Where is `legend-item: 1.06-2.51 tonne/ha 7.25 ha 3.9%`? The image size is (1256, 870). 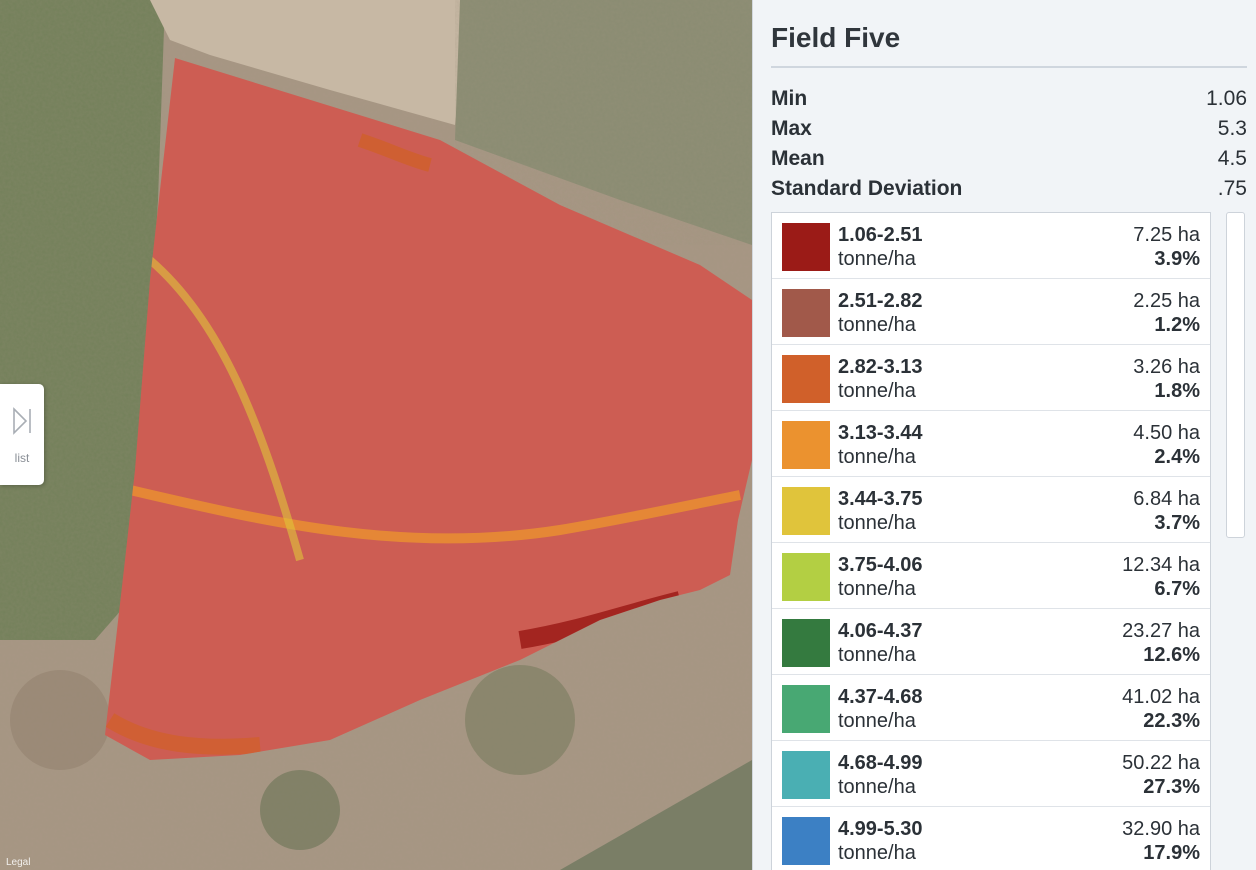
legend-item: 1.06-2.51 tonne/ha 7.25 ha 3.9% is located at coordinates (991, 245).